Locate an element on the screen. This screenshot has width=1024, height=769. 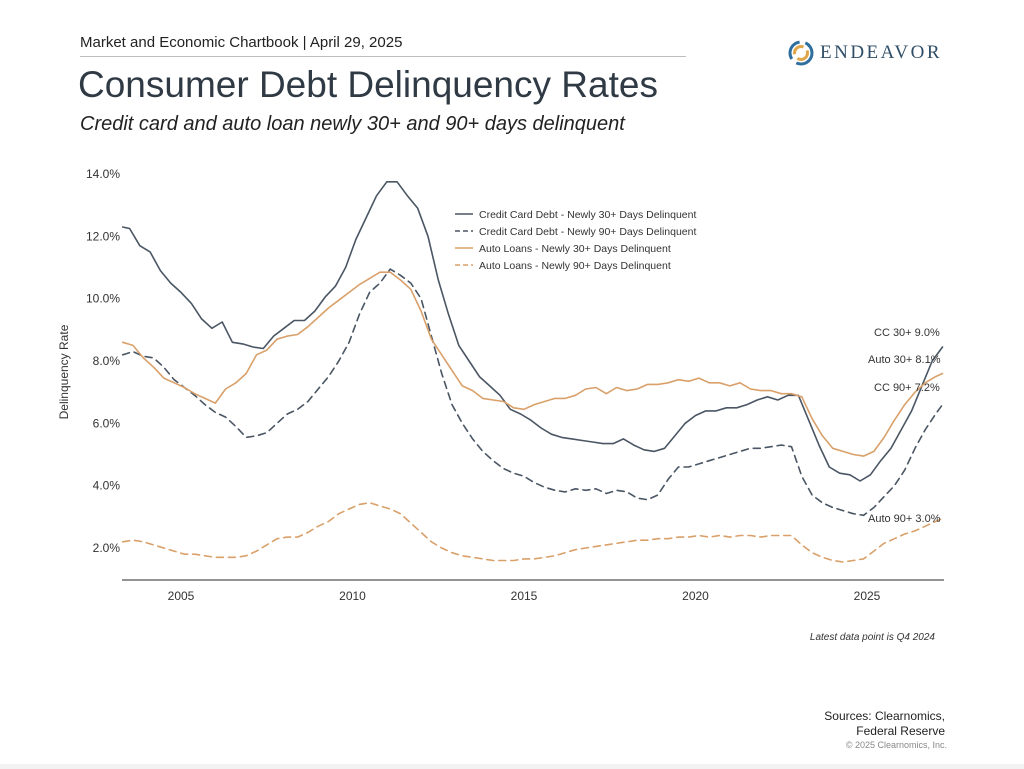
x-tick-label: 2010 is located at coordinates (352, 596).